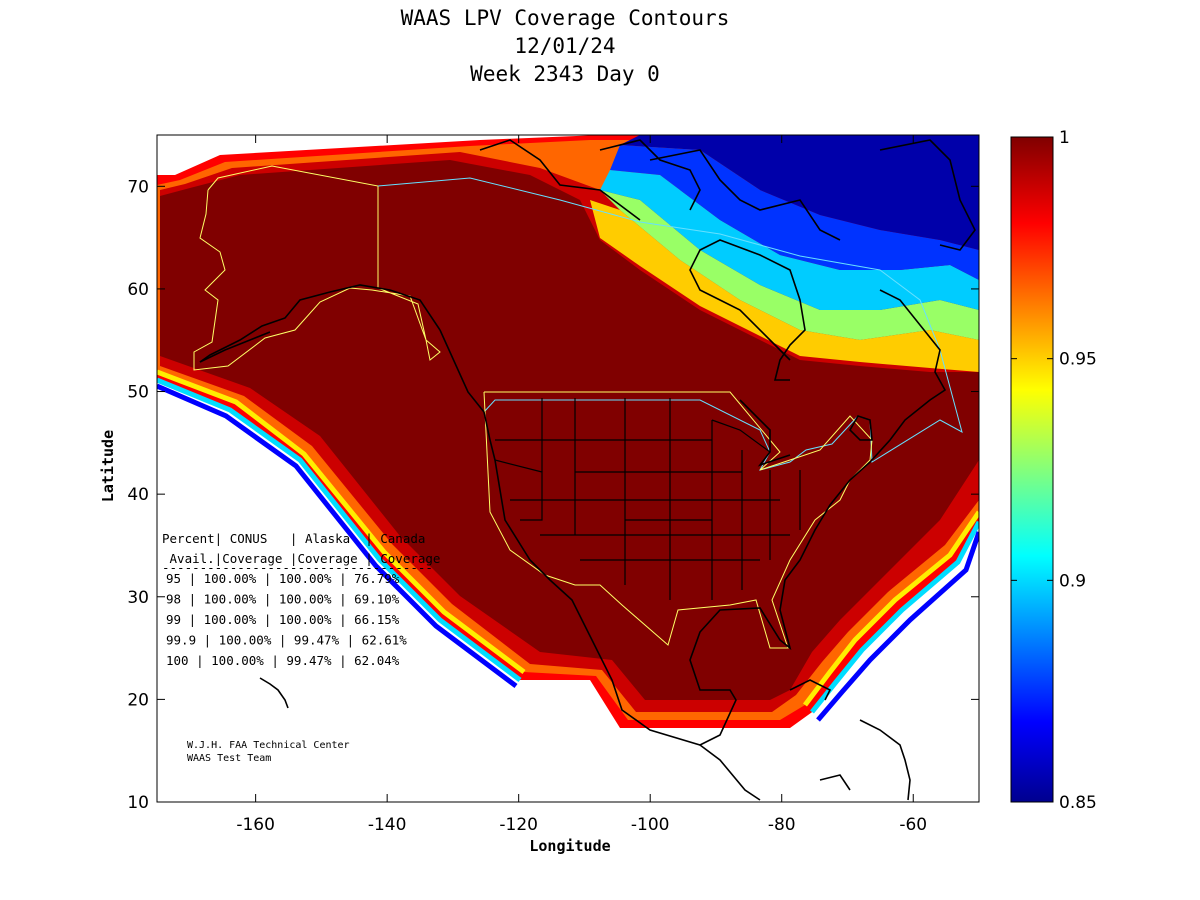 This screenshot has width=1200, height=900. What do you see at coordinates (283, 599) in the screenshot?
I see `coverage-table-row: 98 | 100.00% | 100.00% | 69.10%` at bounding box center [283, 599].